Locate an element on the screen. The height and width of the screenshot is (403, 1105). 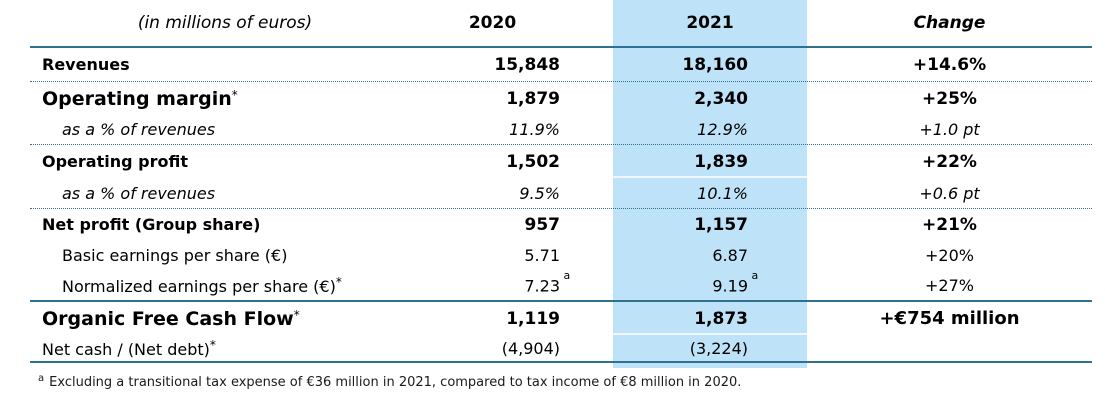
row-label-text: Net profit (Group share) is located at coordinates (151, 224).